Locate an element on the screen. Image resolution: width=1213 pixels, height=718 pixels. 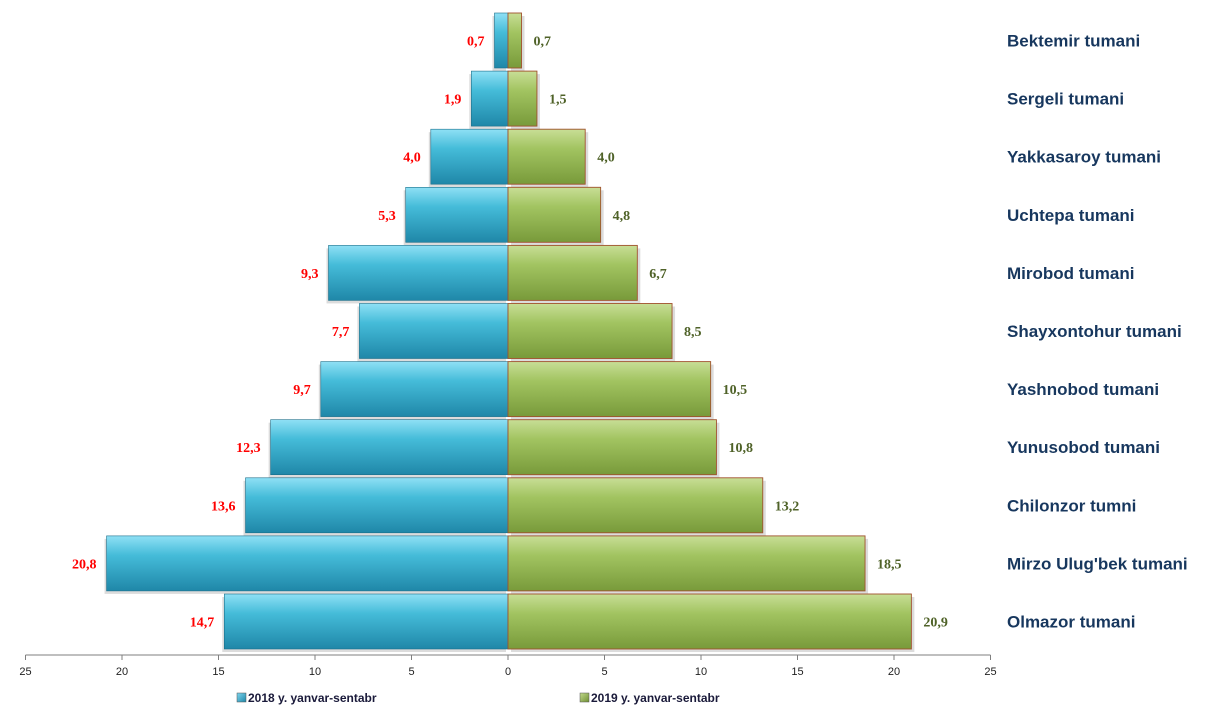
data-label-2018: 7,7 is located at coordinates (341, 332).